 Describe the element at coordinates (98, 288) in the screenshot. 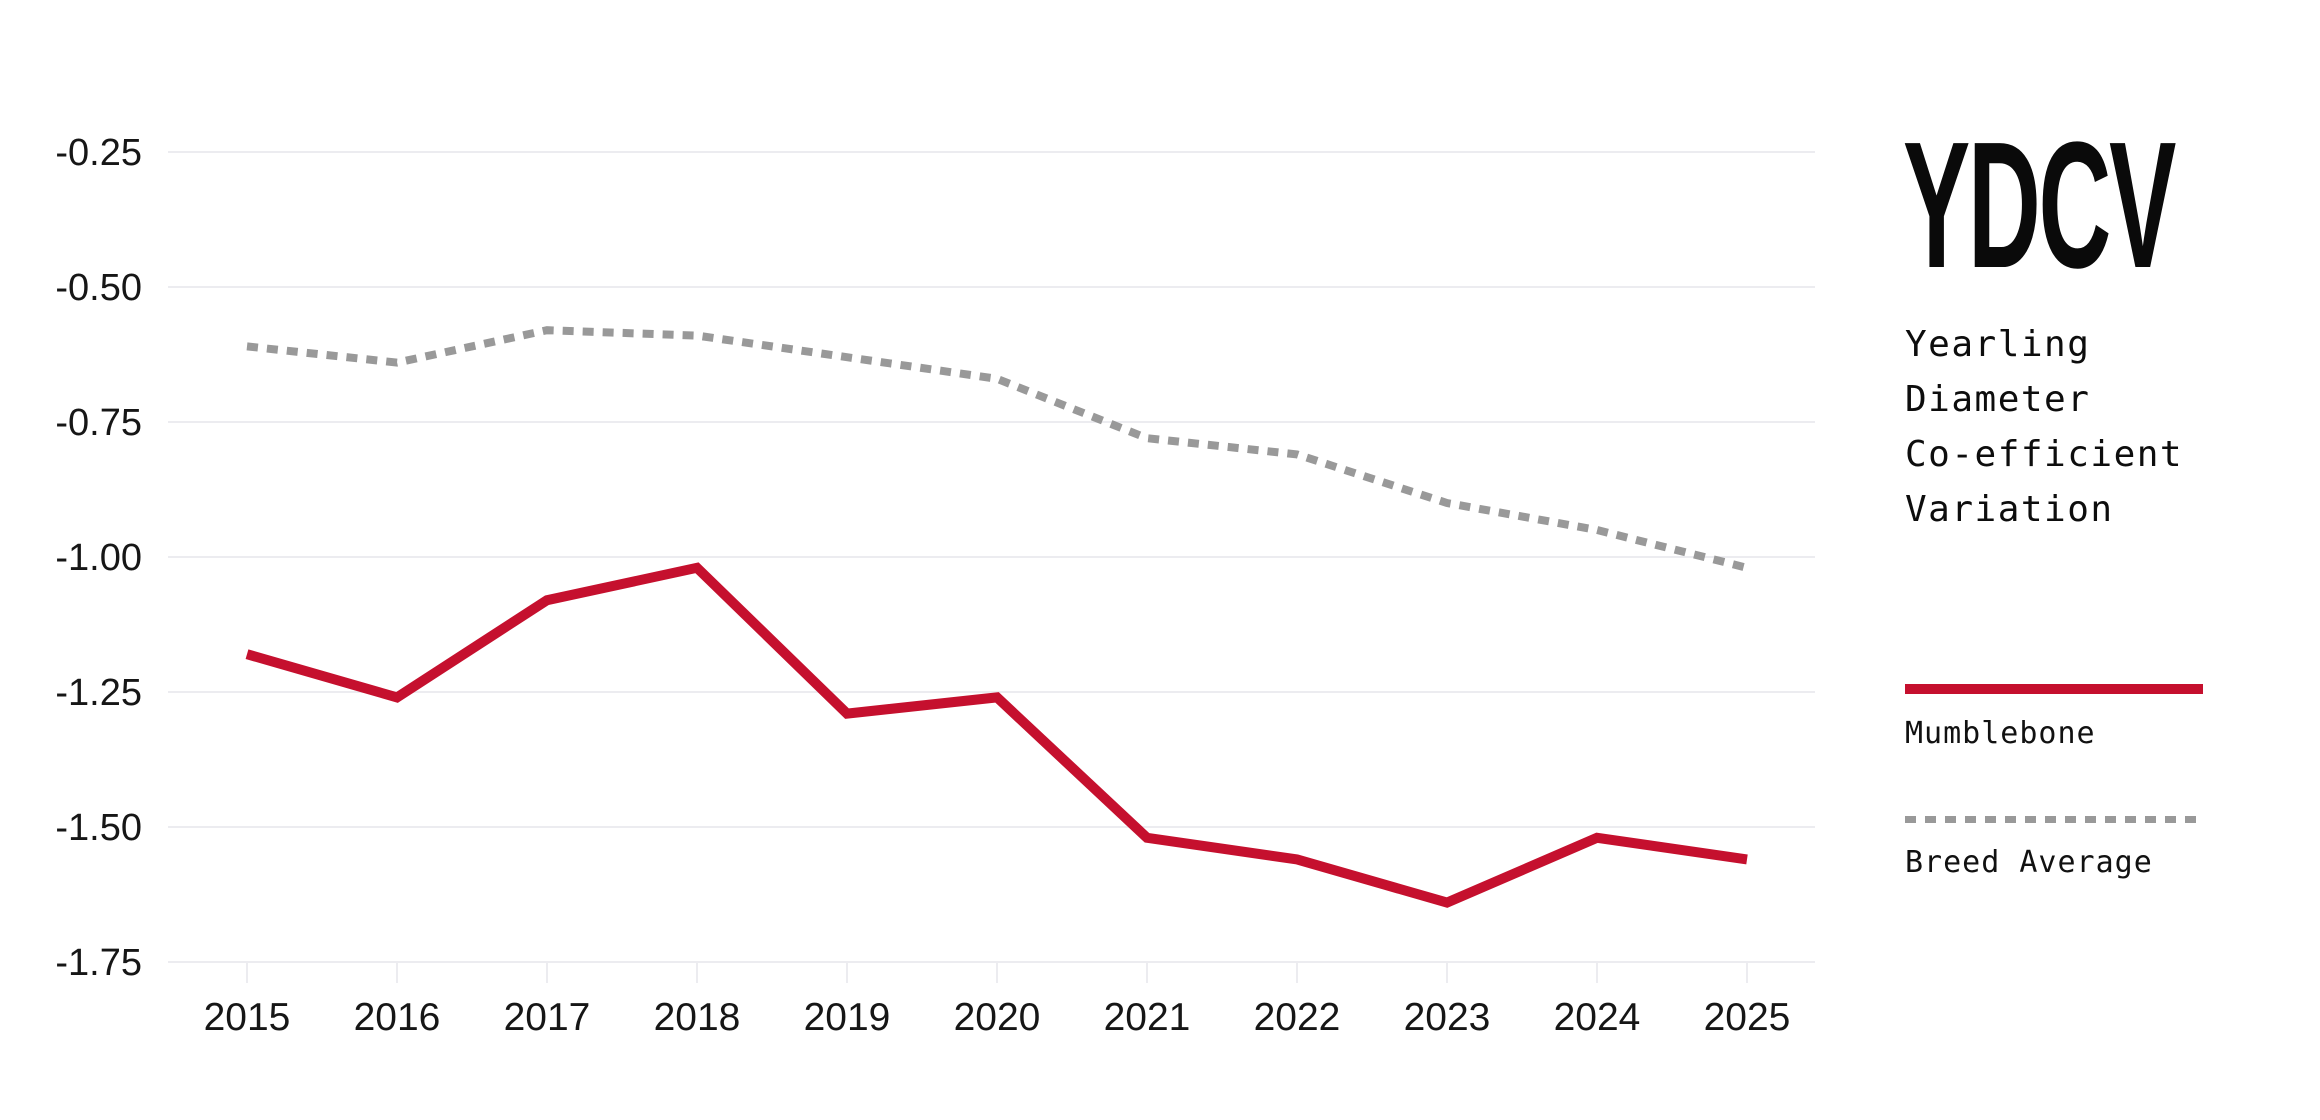

I see `y-axis-label: -0.50` at that location.